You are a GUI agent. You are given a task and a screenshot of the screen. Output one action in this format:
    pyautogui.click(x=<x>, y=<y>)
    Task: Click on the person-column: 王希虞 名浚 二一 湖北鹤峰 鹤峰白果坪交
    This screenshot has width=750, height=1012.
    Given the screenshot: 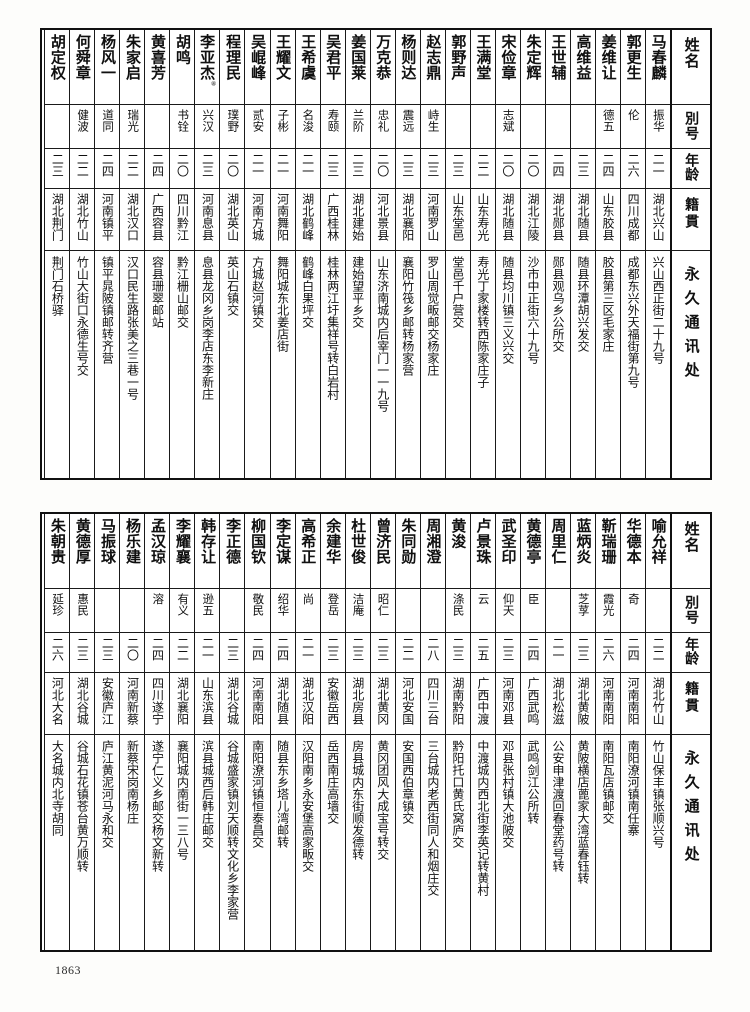 What is the action you would take?
    pyautogui.click(x=307, y=254)
    